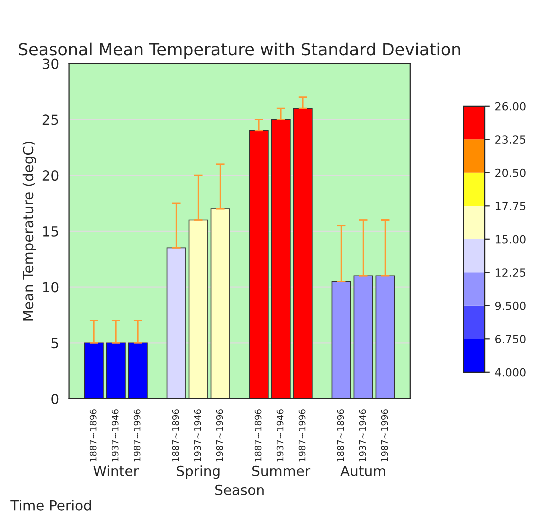 This screenshot has width=533, height=532. Describe the element at coordinates (50, 120) in the screenshot. I see `y-tick-label: 25` at that location.